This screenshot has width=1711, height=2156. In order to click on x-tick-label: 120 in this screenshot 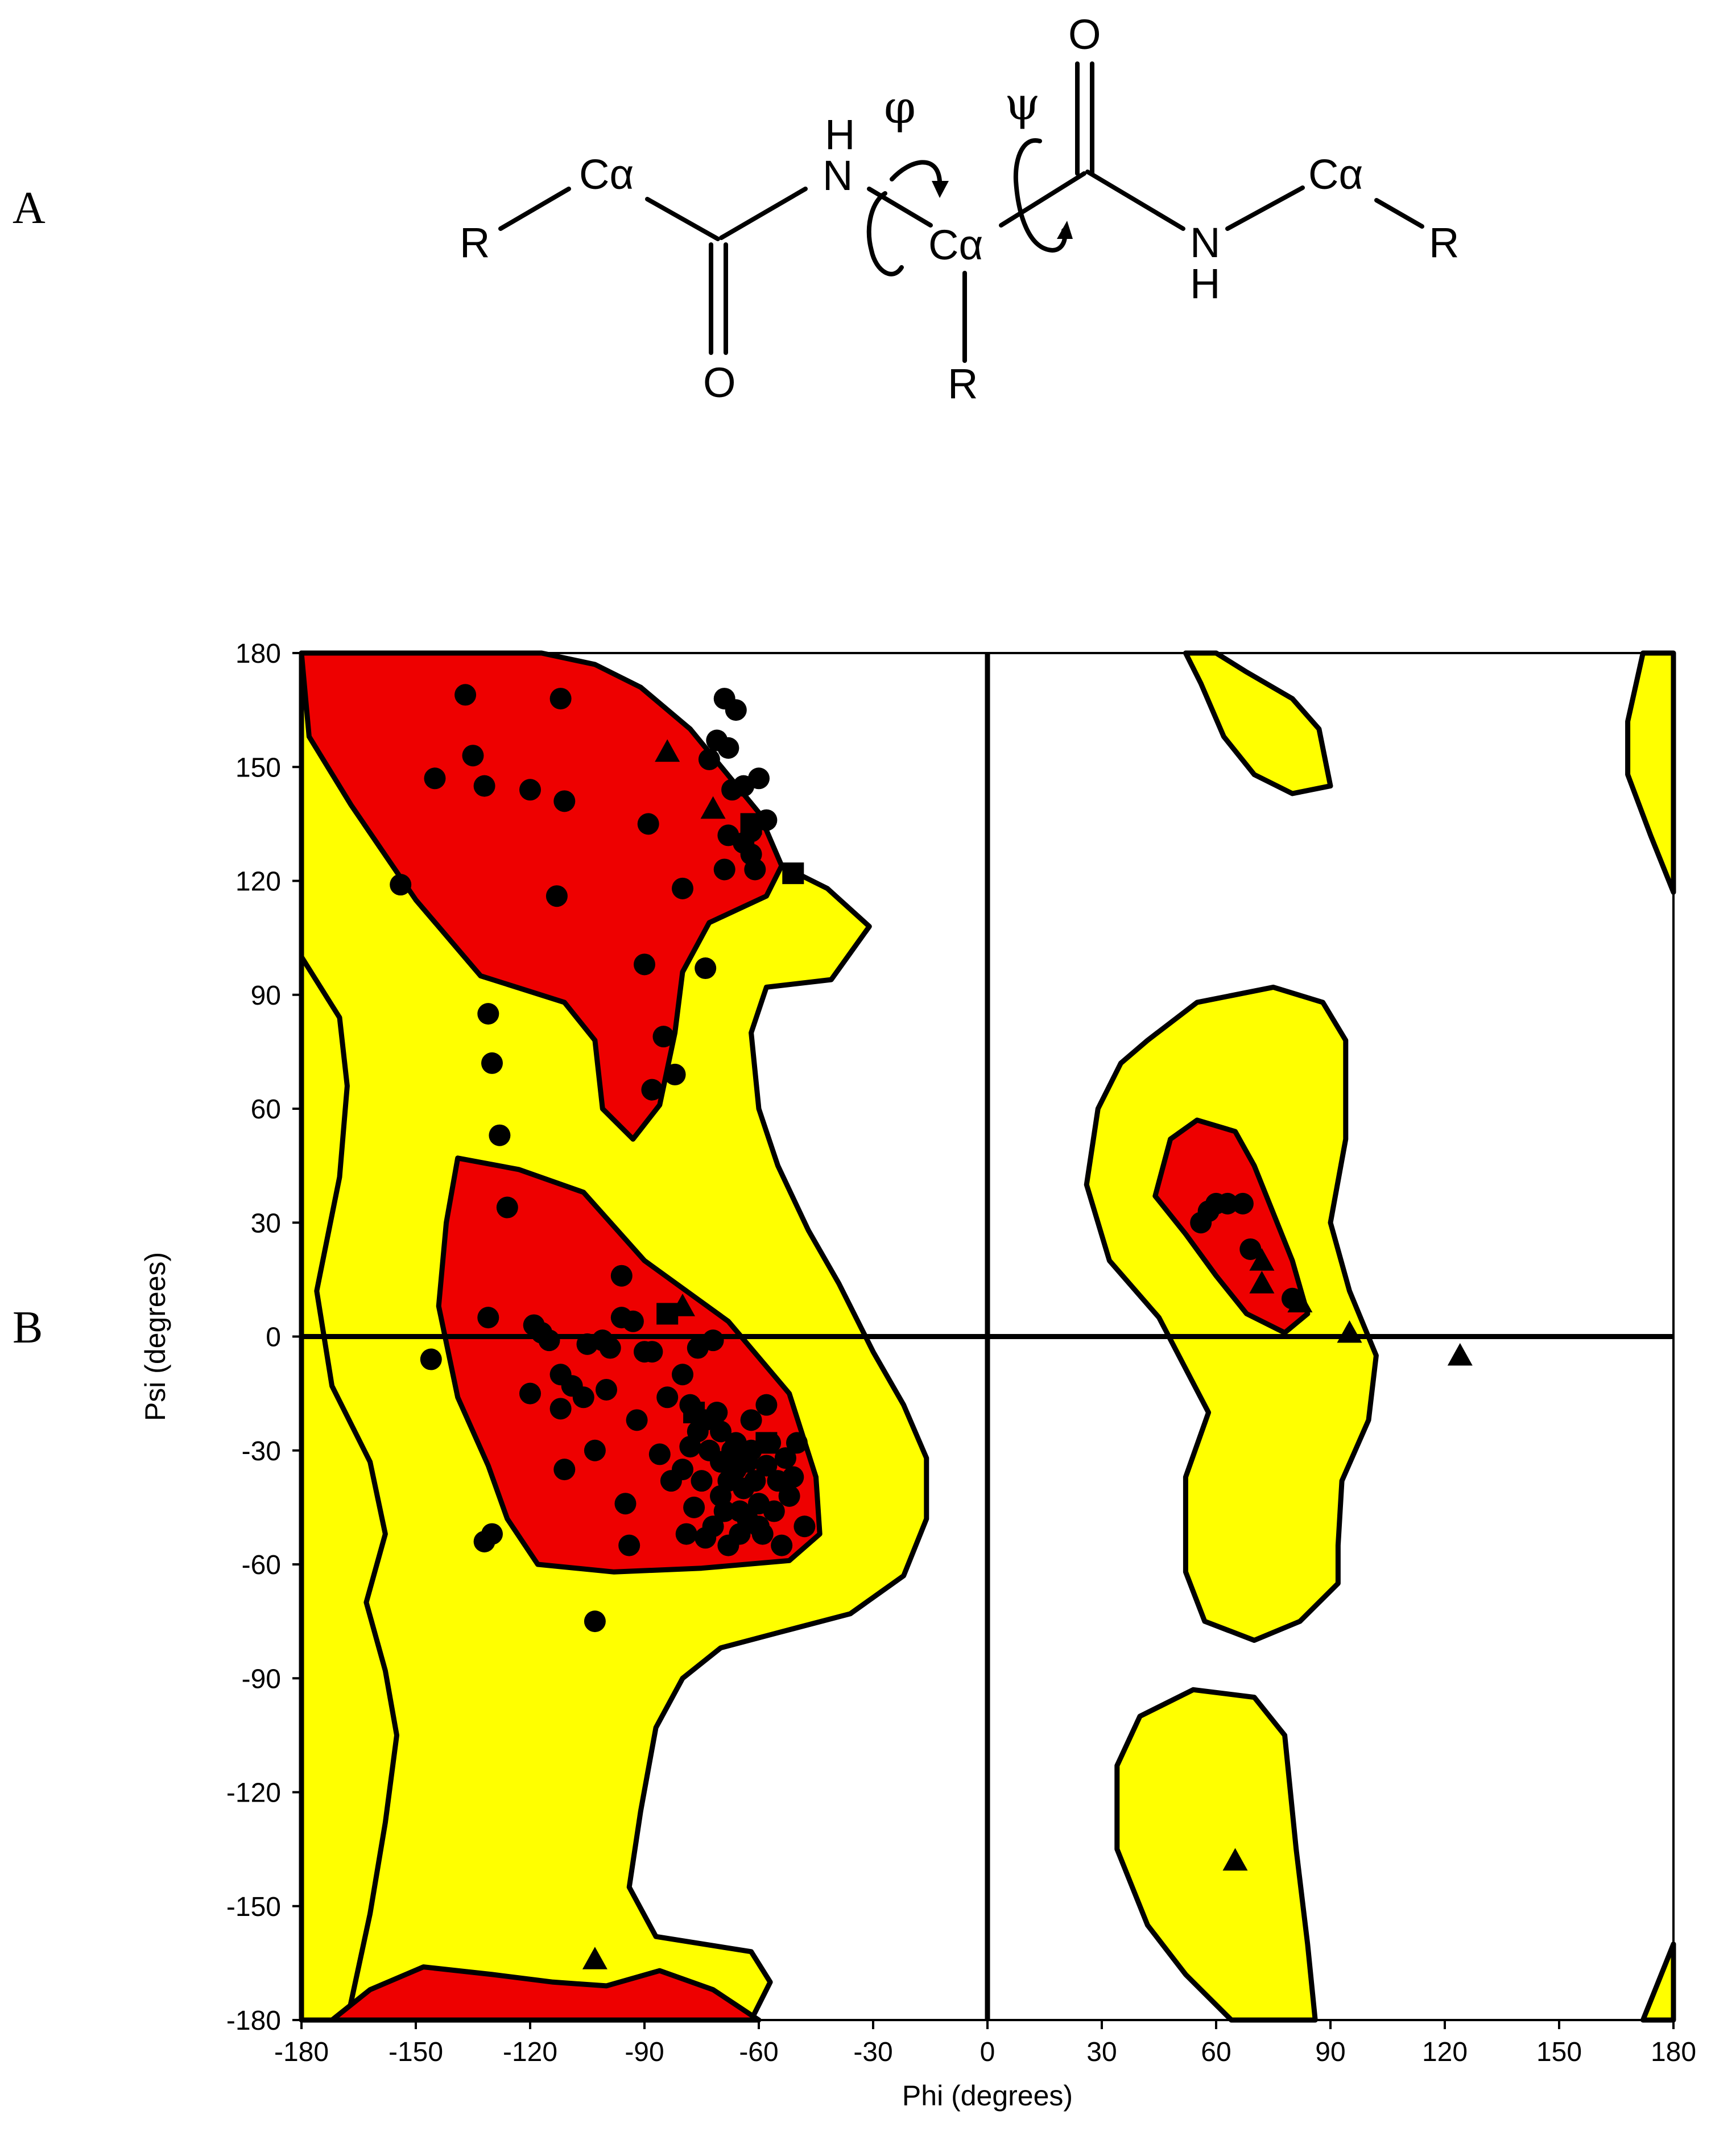, I will do `click(1445, 2052)`.